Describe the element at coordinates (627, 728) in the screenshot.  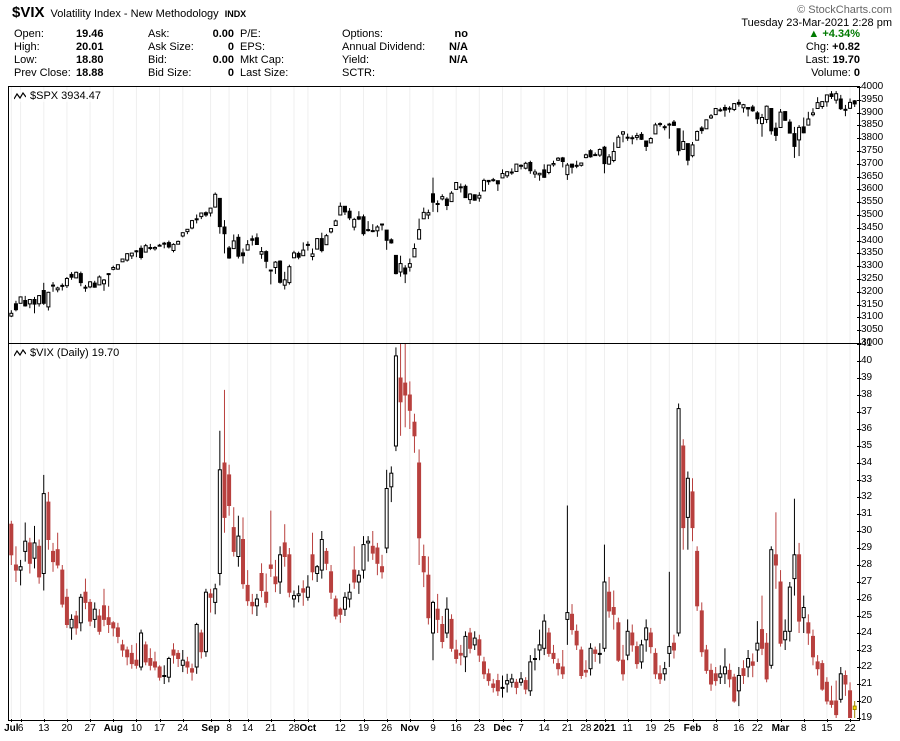
I see `x-axis-label: 11` at that location.